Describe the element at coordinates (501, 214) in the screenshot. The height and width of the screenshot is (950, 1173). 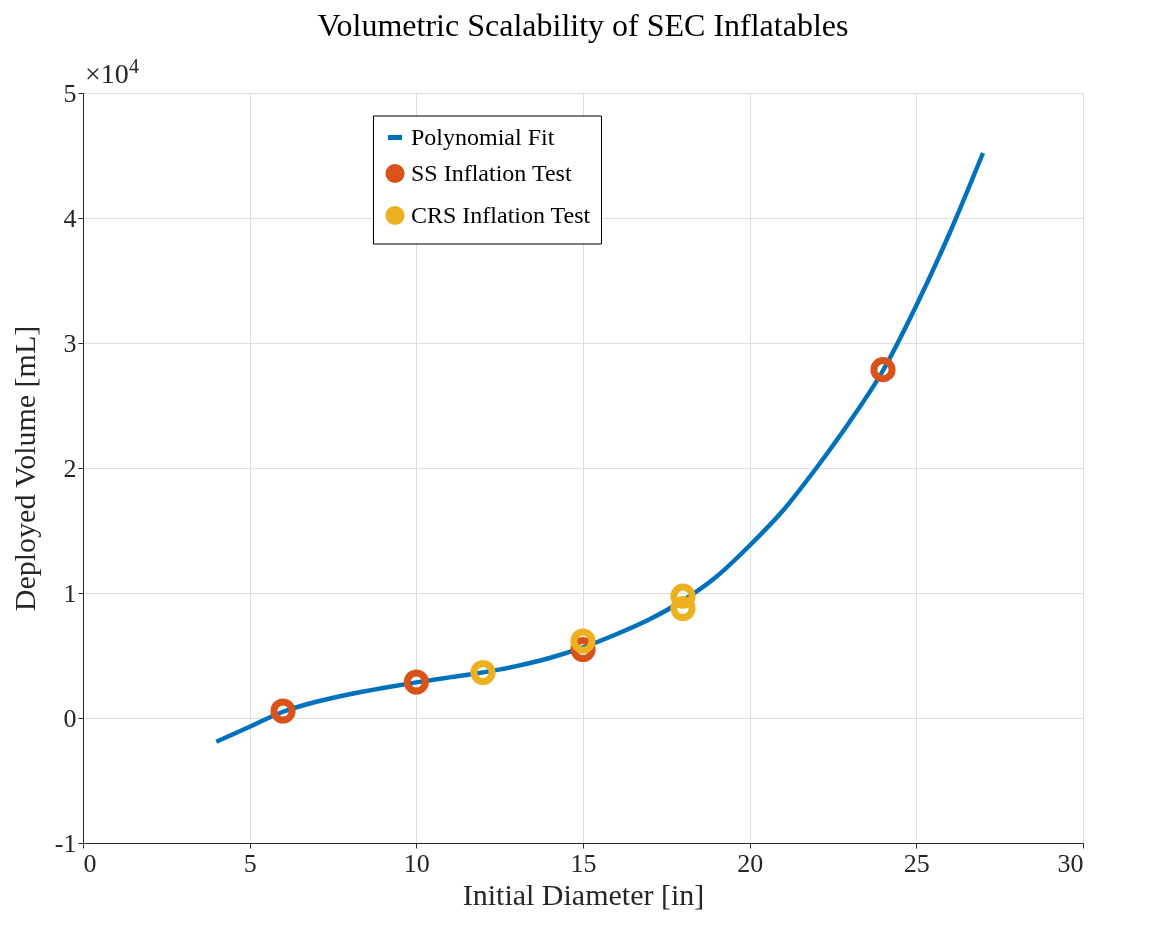
I see `legend-label: CRS Inflation Test` at that location.